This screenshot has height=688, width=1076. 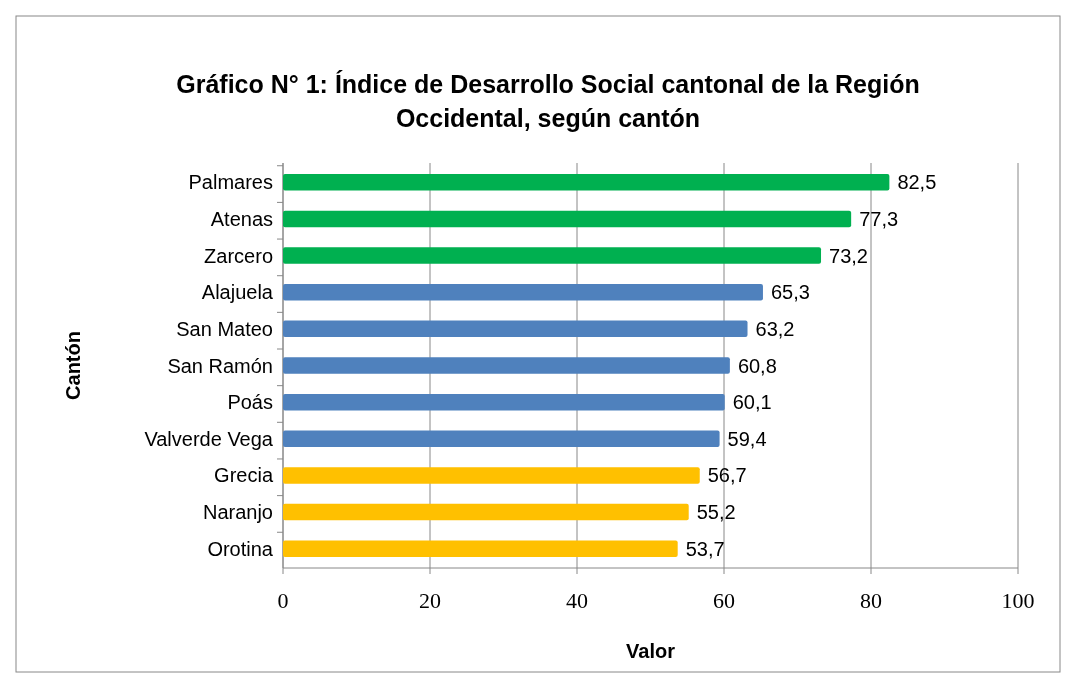 What do you see at coordinates (548, 101) in the screenshot?
I see `chart-title: Gráfico N° 1: Índice de Desarrollo Social cantonal de la Región Occidental, según cantón` at bounding box center [548, 101].